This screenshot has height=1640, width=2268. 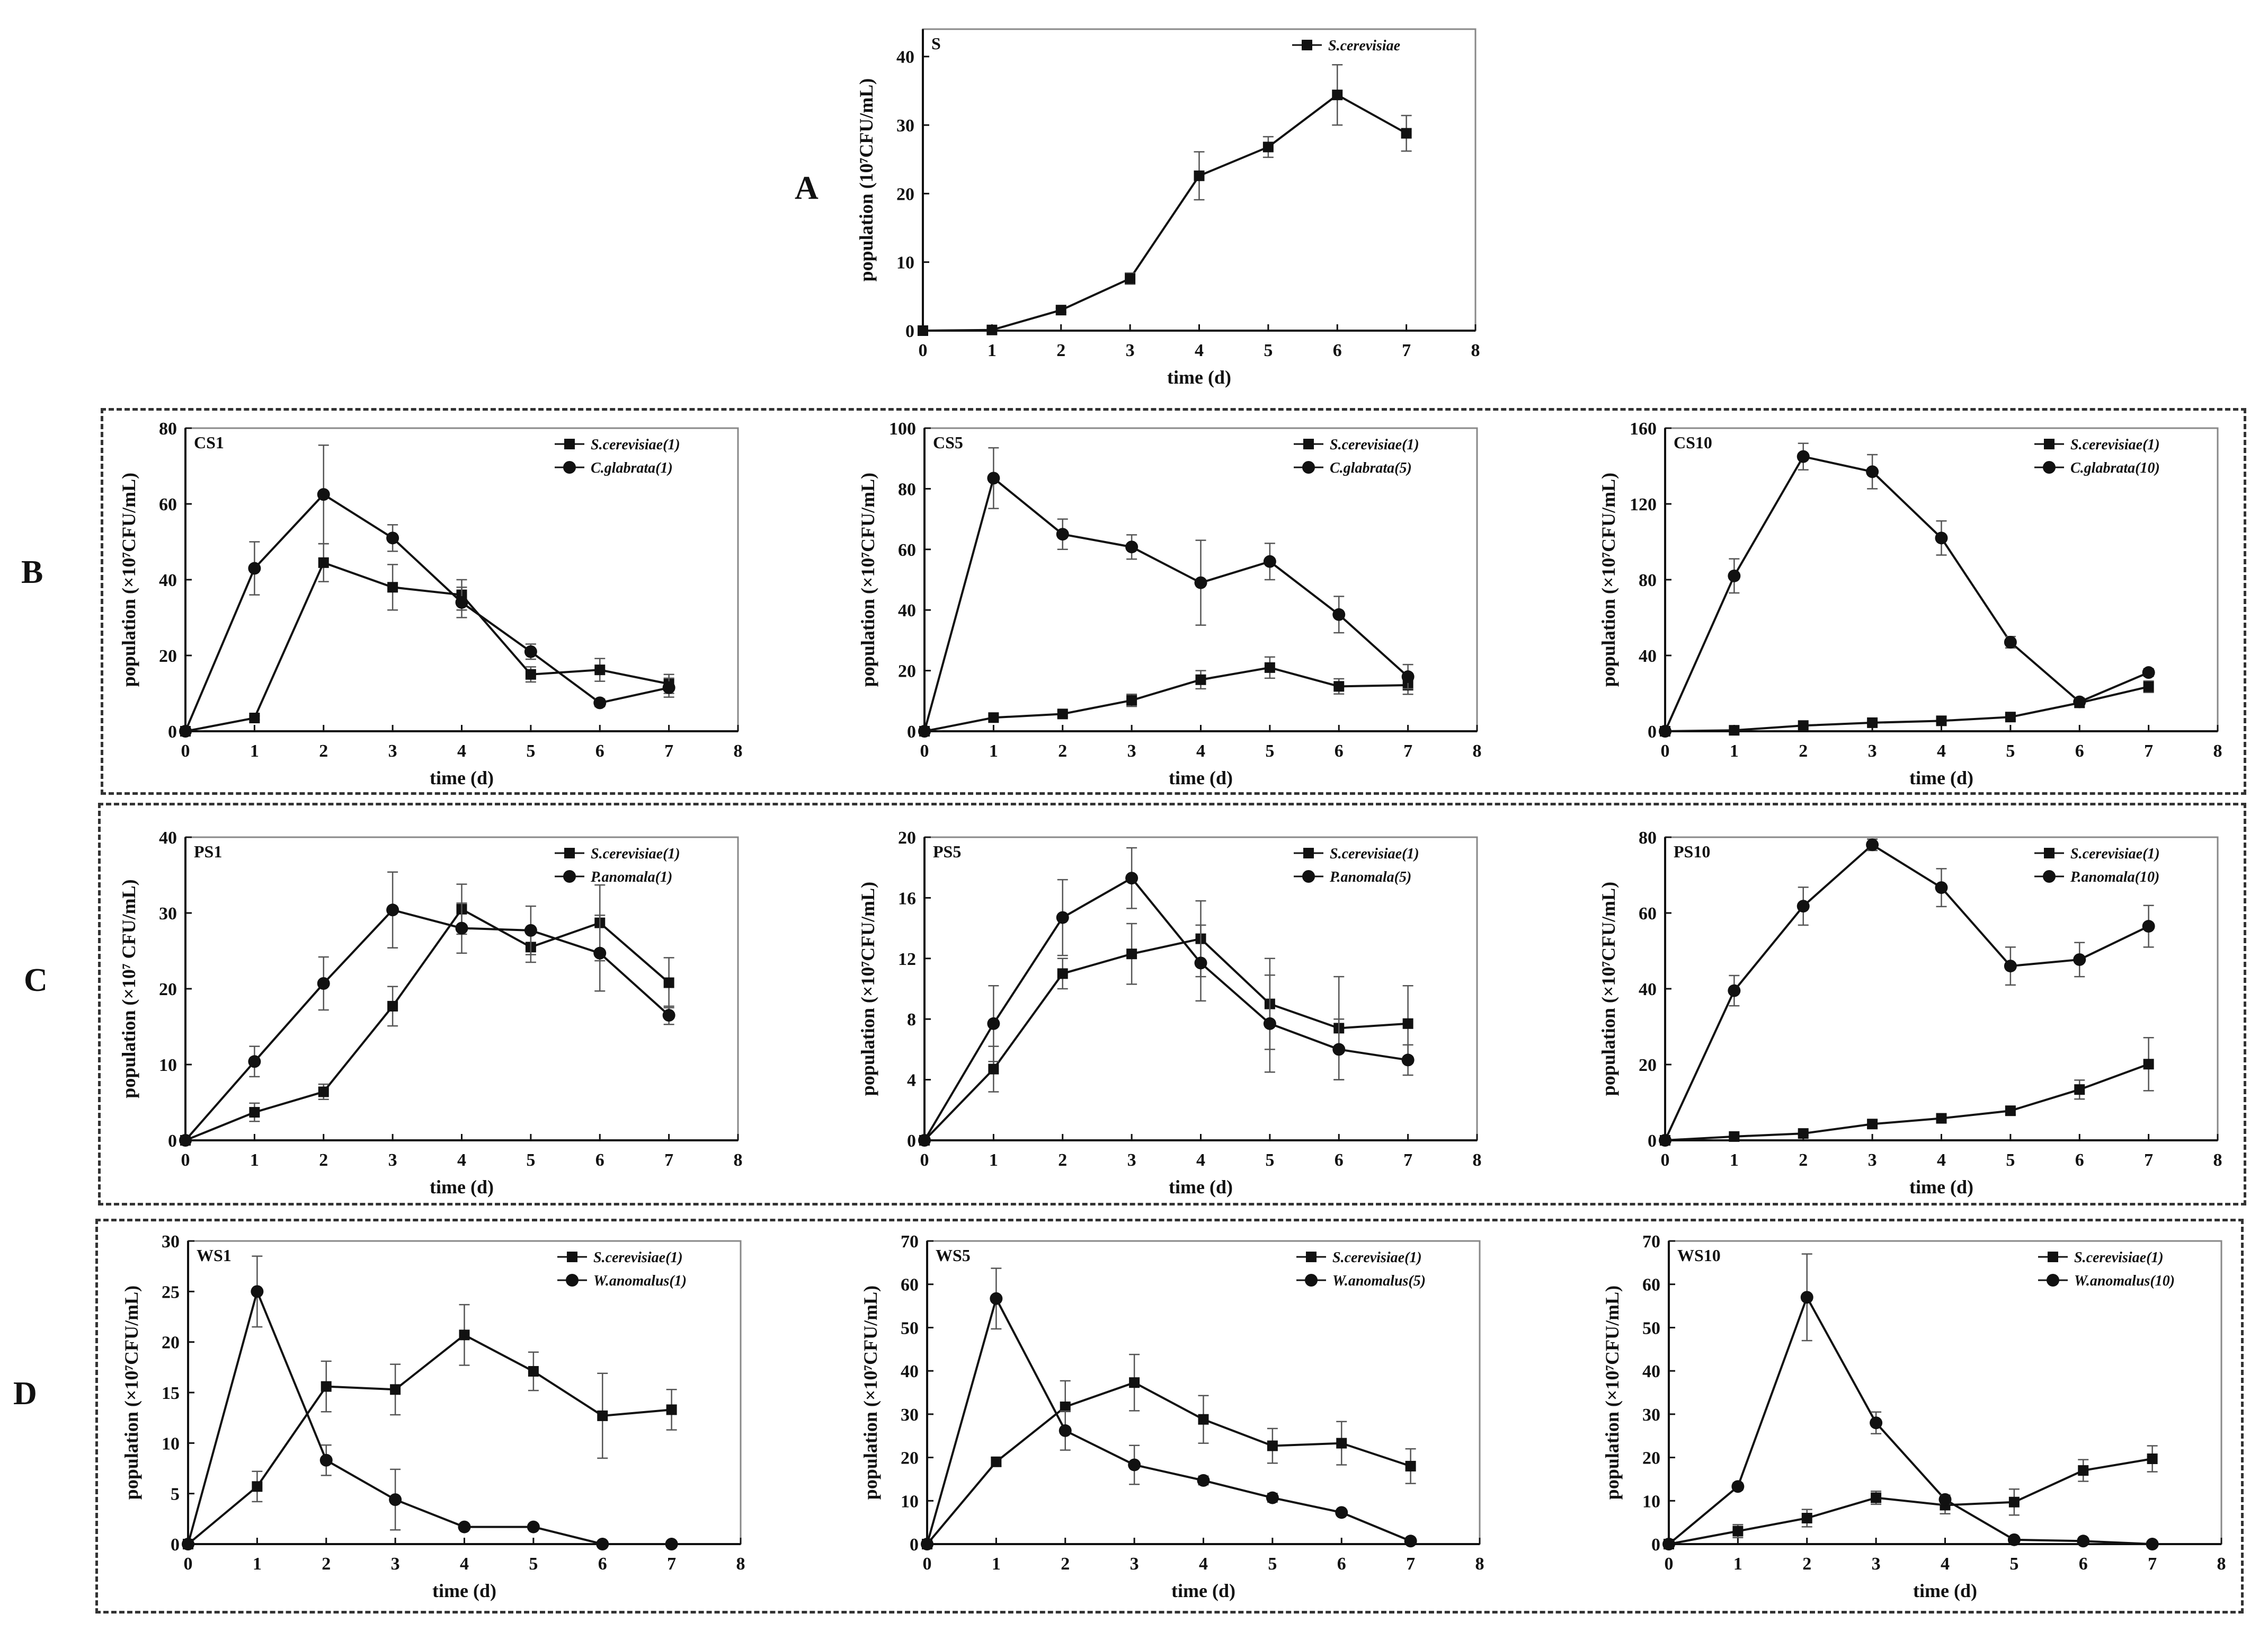 What do you see at coordinates (1651, 1285) in the screenshot?
I see `y-tick-label: 60` at bounding box center [1651, 1285].